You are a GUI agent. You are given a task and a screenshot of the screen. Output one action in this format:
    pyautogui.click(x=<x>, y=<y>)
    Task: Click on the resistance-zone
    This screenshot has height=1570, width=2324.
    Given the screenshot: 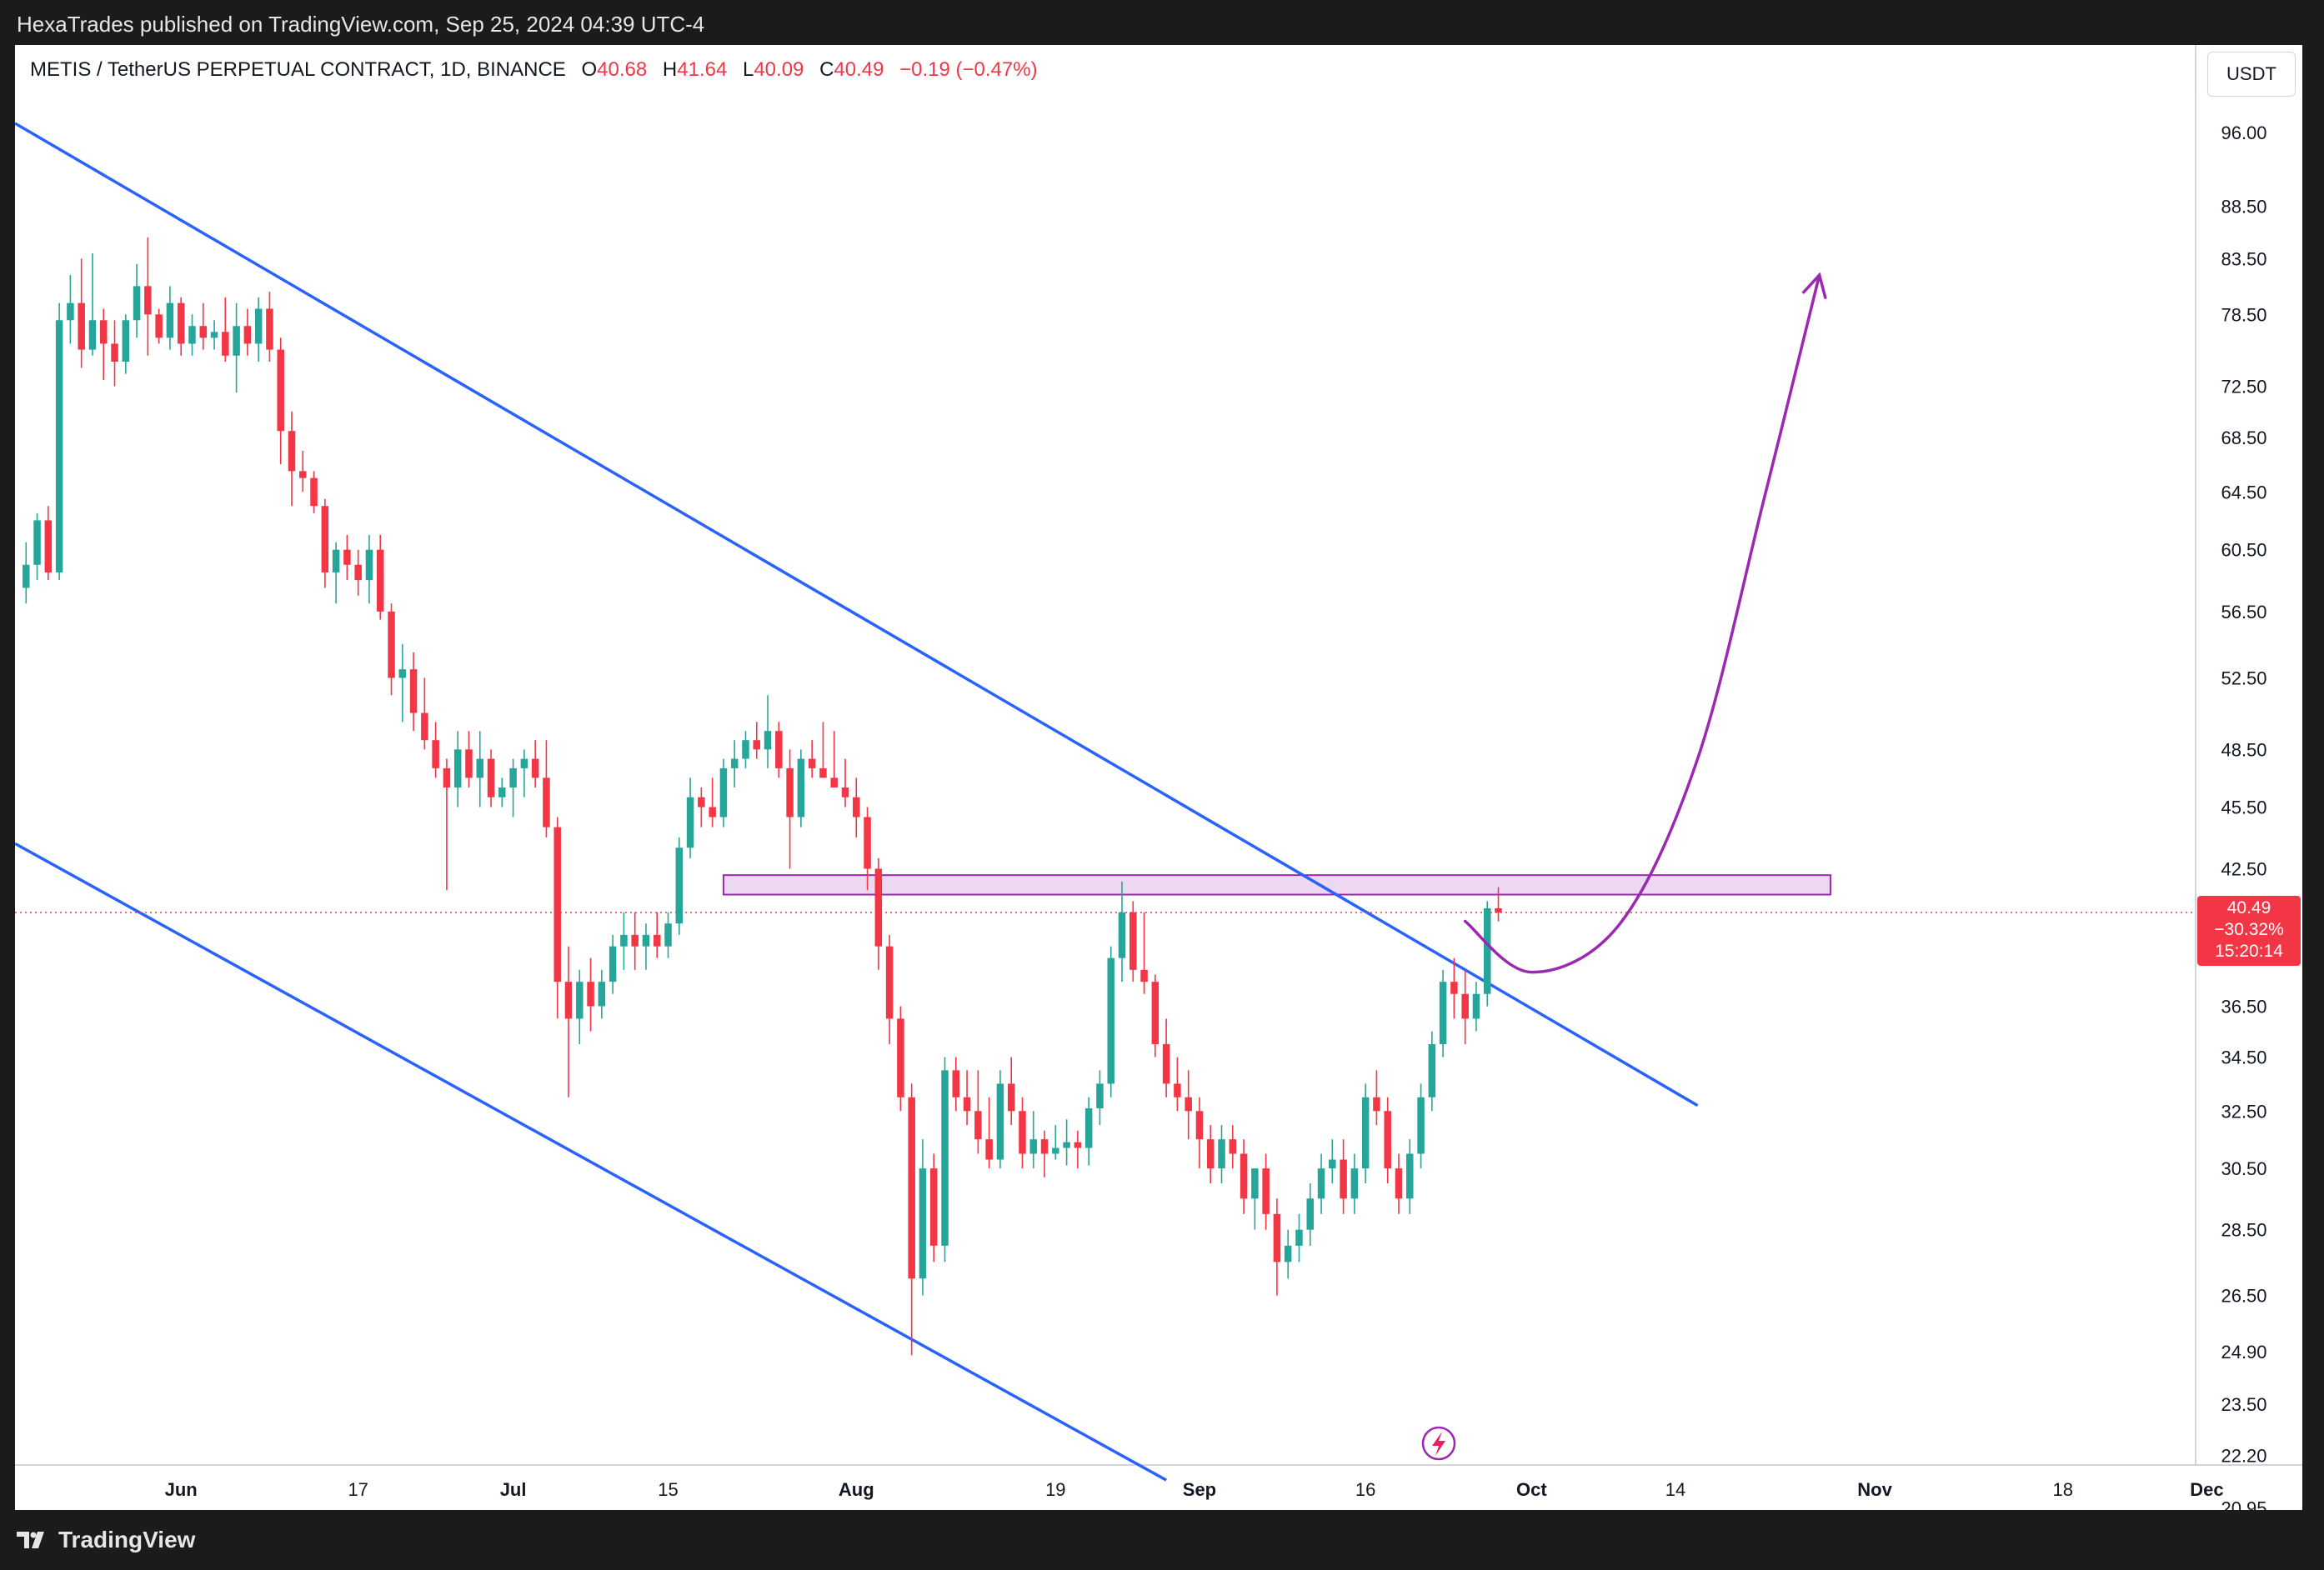 What is the action you would take?
    pyautogui.click(x=1276, y=885)
    